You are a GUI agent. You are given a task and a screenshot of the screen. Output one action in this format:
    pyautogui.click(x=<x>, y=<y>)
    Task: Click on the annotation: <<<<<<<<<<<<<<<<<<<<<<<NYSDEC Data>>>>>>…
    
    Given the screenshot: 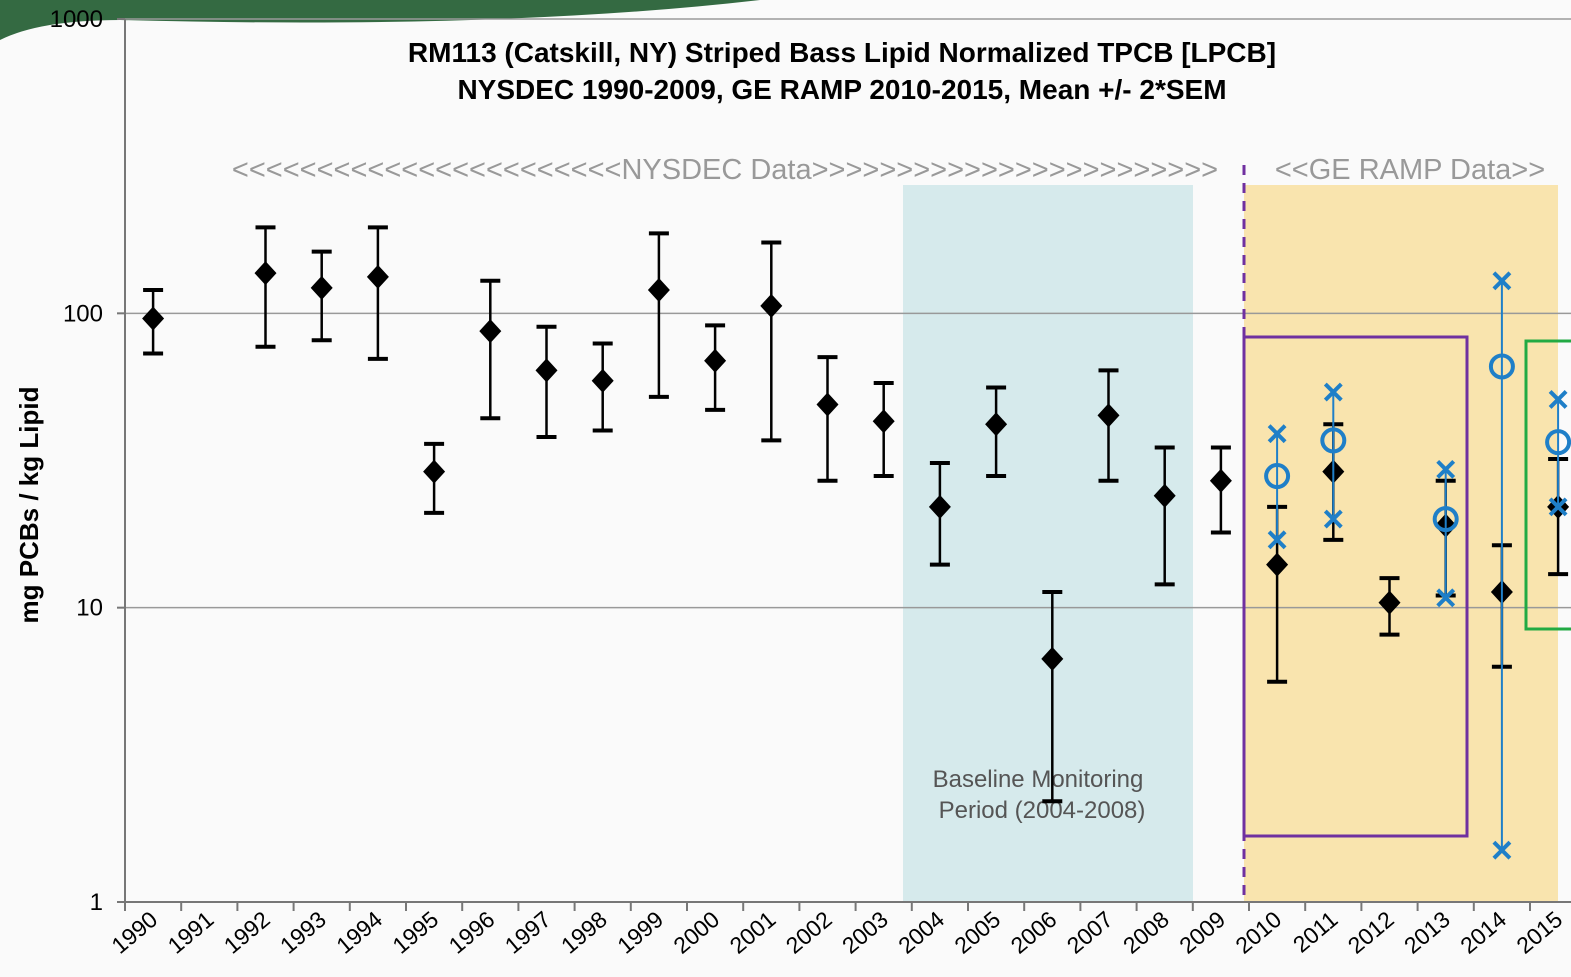 What is the action you would take?
    pyautogui.click(x=725, y=170)
    